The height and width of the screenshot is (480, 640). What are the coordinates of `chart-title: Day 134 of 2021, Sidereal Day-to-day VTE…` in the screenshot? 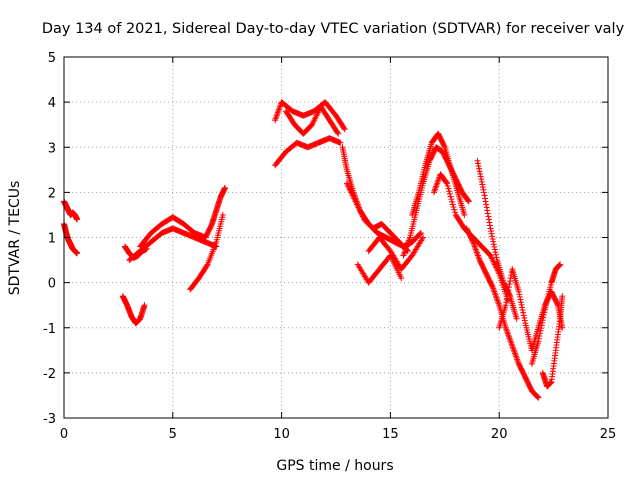 It's located at (333, 29).